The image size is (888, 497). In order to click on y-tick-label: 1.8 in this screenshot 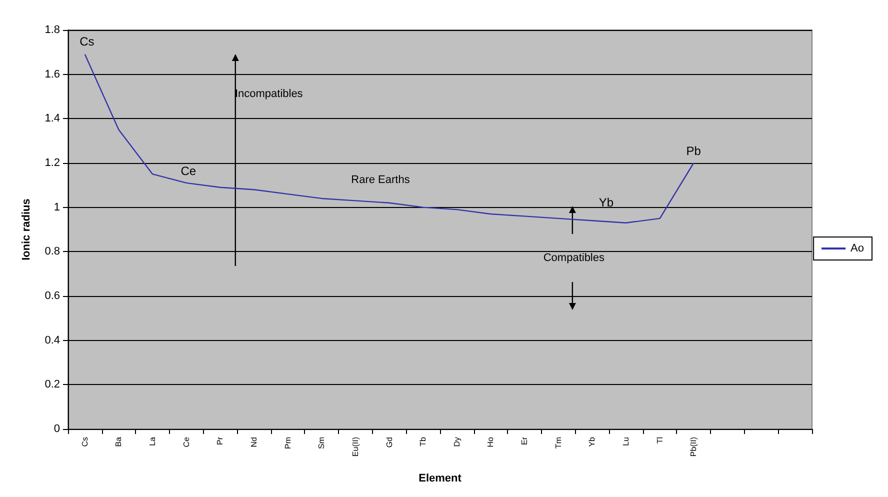, I will do `click(52, 30)`.